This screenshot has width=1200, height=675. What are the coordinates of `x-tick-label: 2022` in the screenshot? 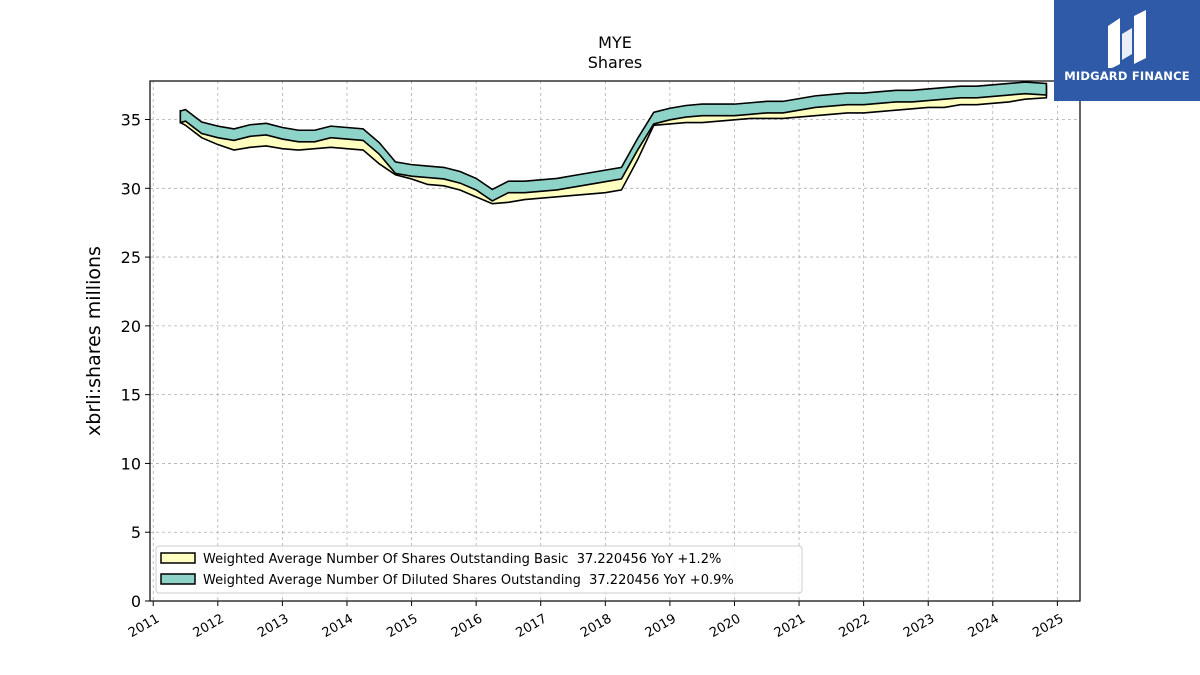 It's located at (854, 626).